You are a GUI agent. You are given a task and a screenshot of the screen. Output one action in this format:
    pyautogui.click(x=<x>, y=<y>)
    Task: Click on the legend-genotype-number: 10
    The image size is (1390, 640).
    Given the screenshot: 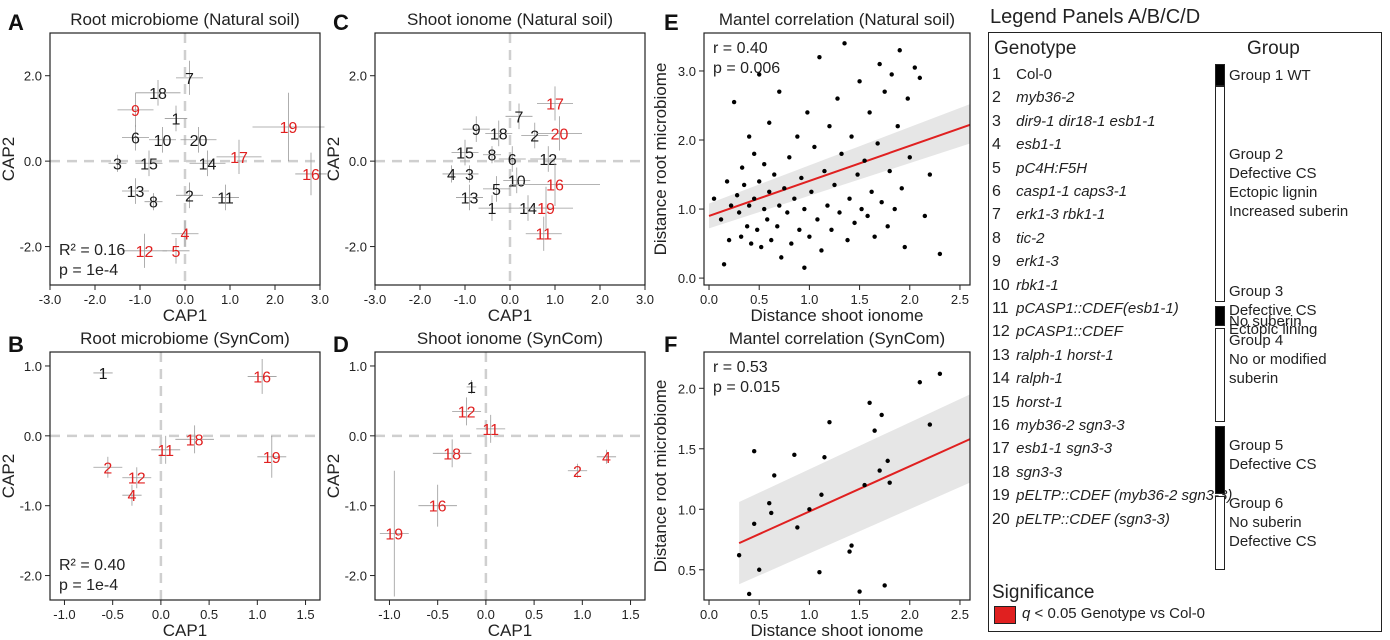 What is the action you would take?
    pyautogui.click(x=1001, y=285)
    